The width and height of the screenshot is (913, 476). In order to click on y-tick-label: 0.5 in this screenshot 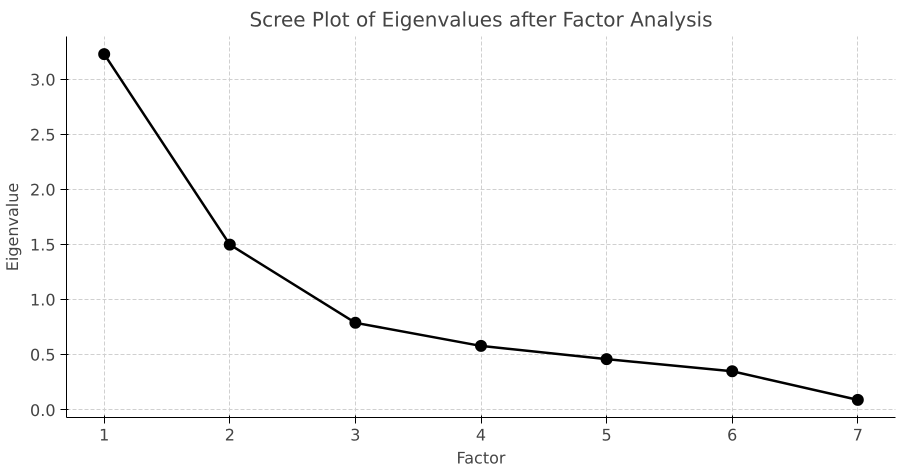, I will do `click(43, 355)`.